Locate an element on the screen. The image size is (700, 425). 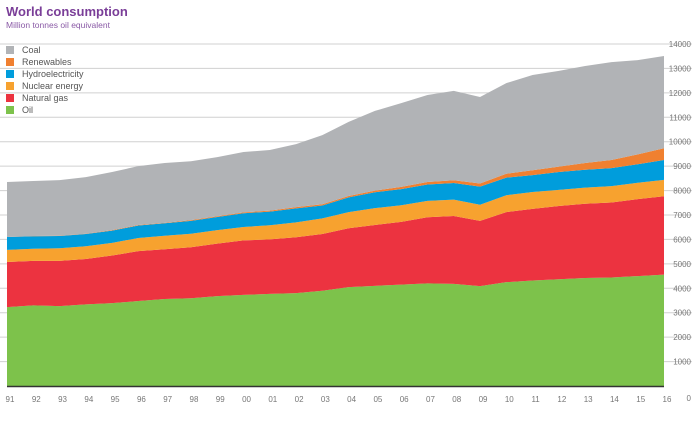
x-tick-label: 16 is located at coordinates (667, 399).